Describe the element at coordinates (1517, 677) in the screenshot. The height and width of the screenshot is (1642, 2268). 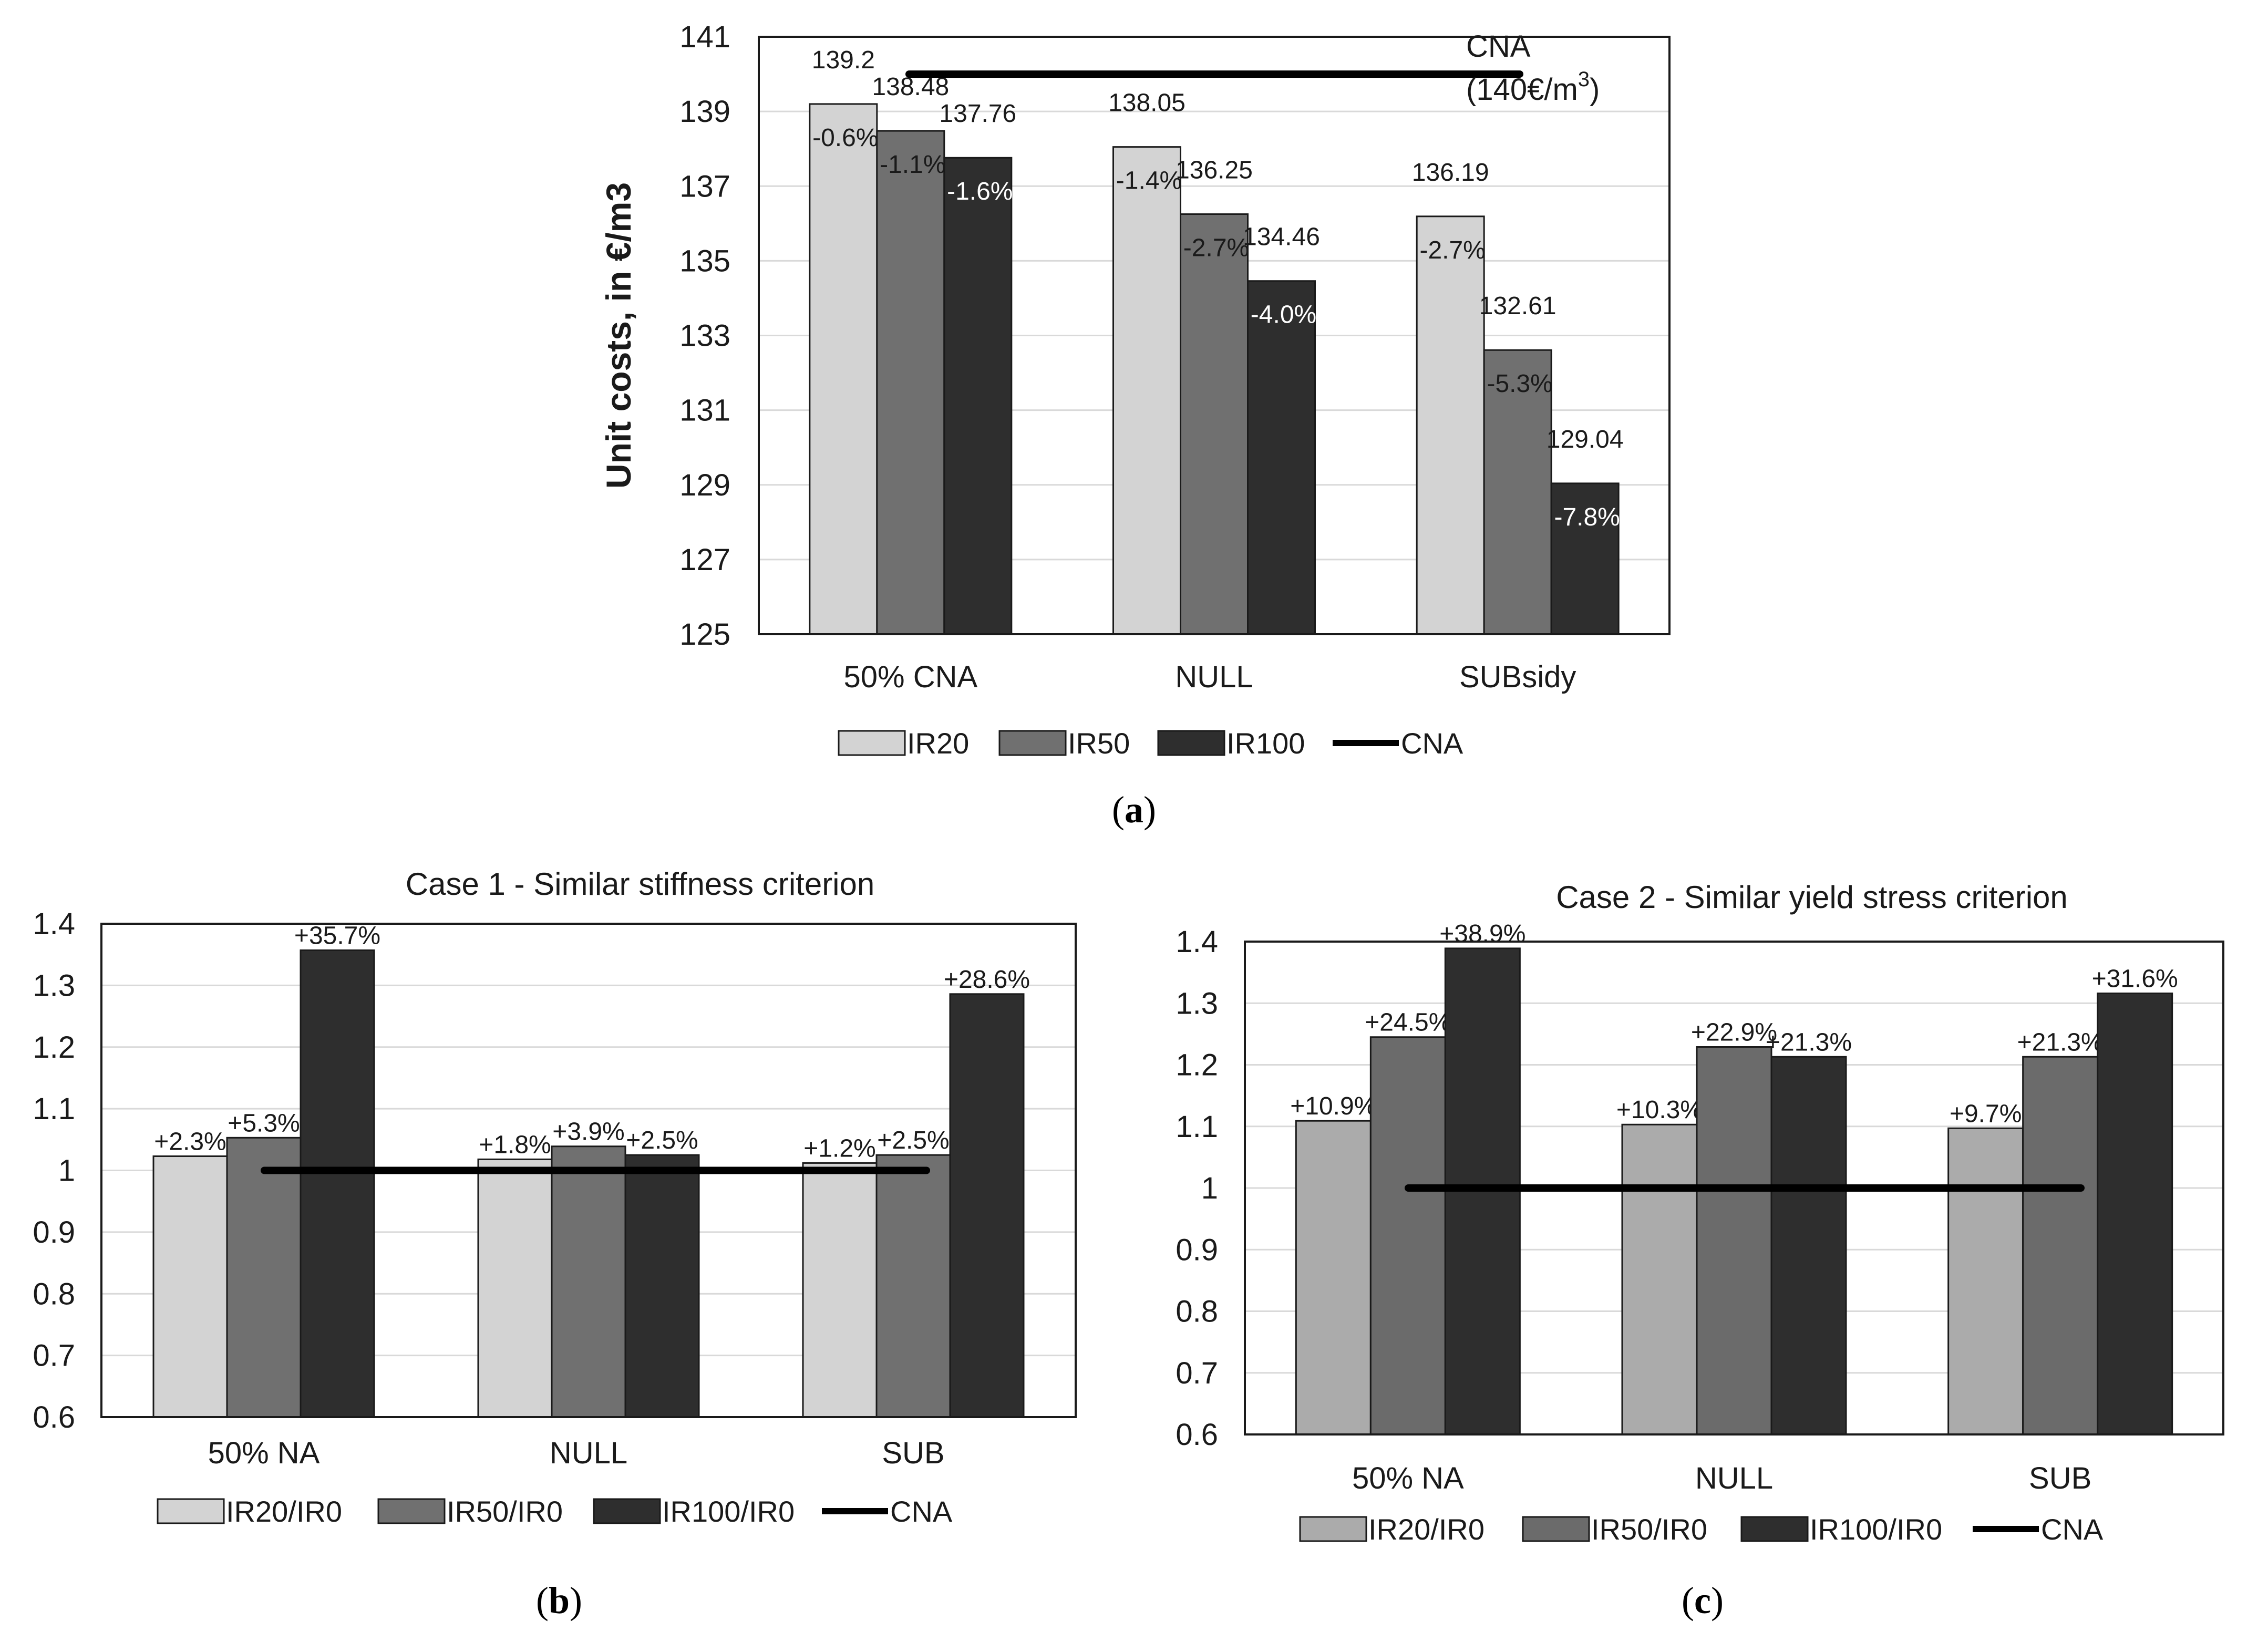
I see `x-category-label: SUBsidy` at that location.